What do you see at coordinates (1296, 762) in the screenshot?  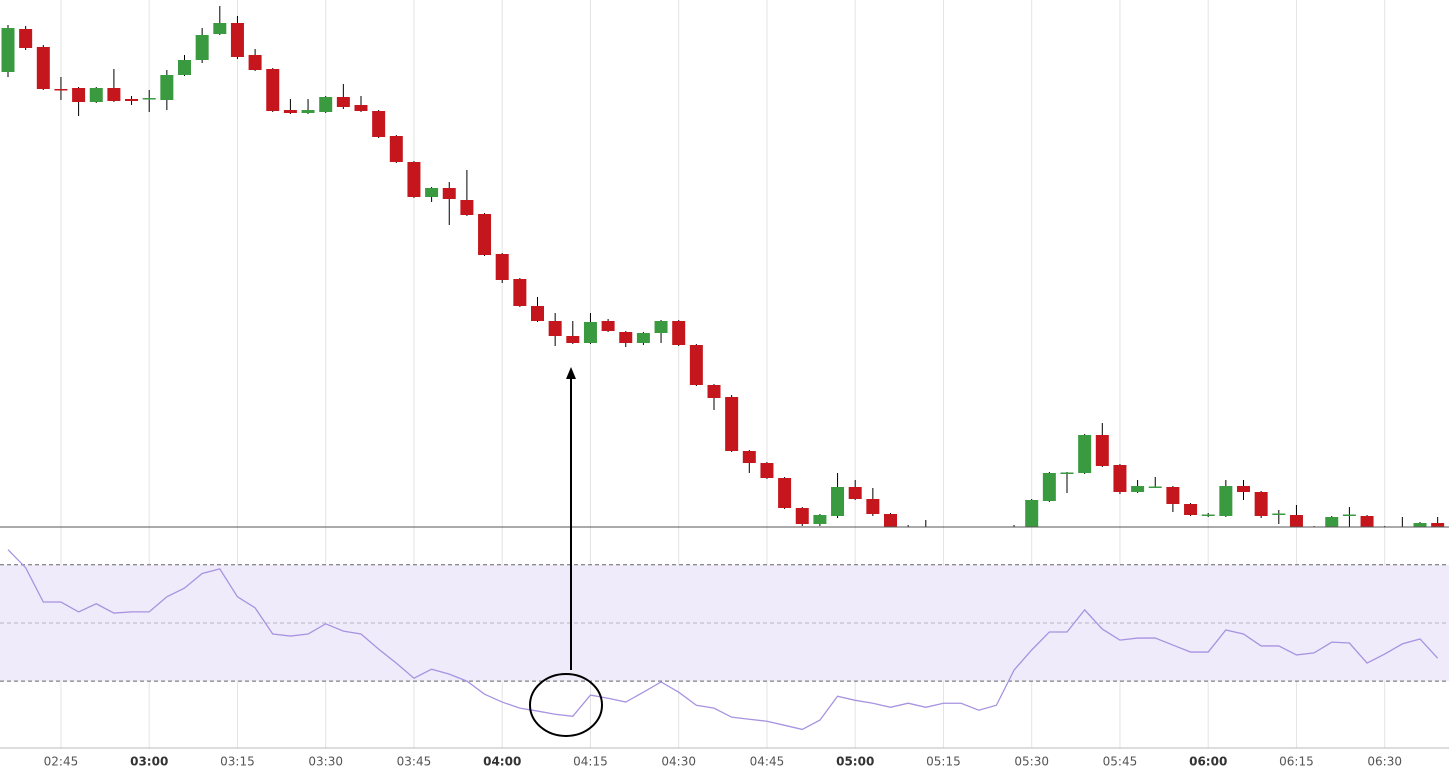 I see `x-tick-label: 06:15` at bounding box center [1296, 762].